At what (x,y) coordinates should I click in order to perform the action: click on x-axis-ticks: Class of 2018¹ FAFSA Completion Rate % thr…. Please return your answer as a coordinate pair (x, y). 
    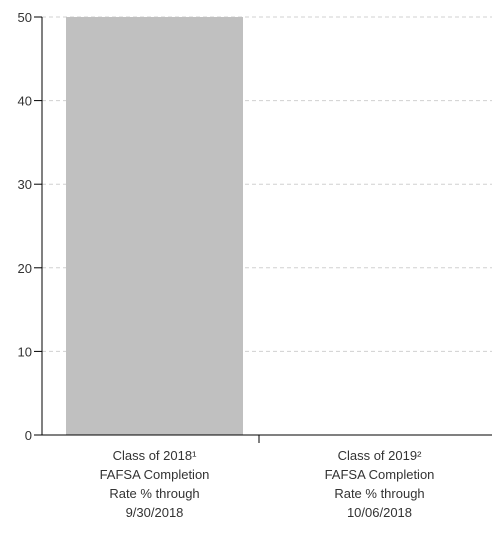
    Looking at the image, I should click on (267, 477).